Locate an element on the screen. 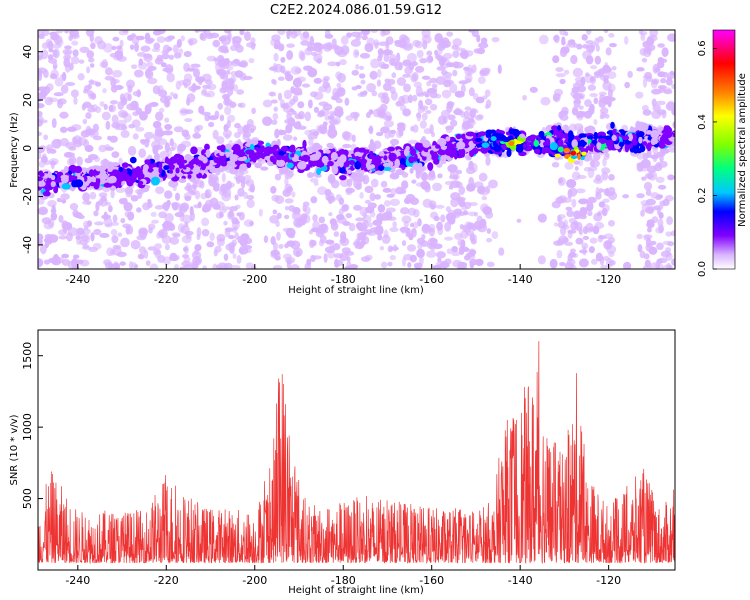  x-tick-label: -200 is located at coordinates (254, 580).